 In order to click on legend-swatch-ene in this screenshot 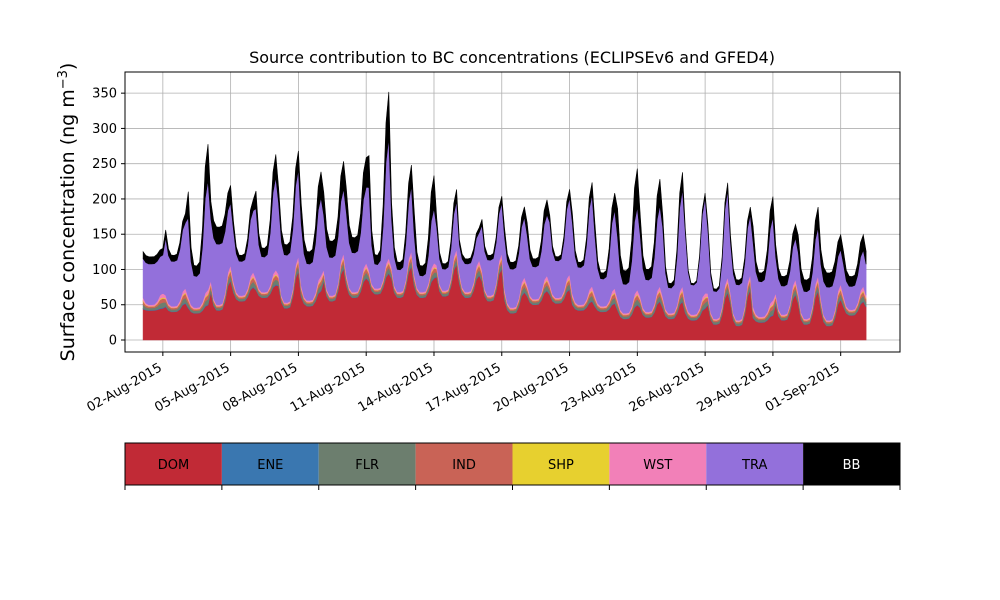, I will do `click(270, 464)`.